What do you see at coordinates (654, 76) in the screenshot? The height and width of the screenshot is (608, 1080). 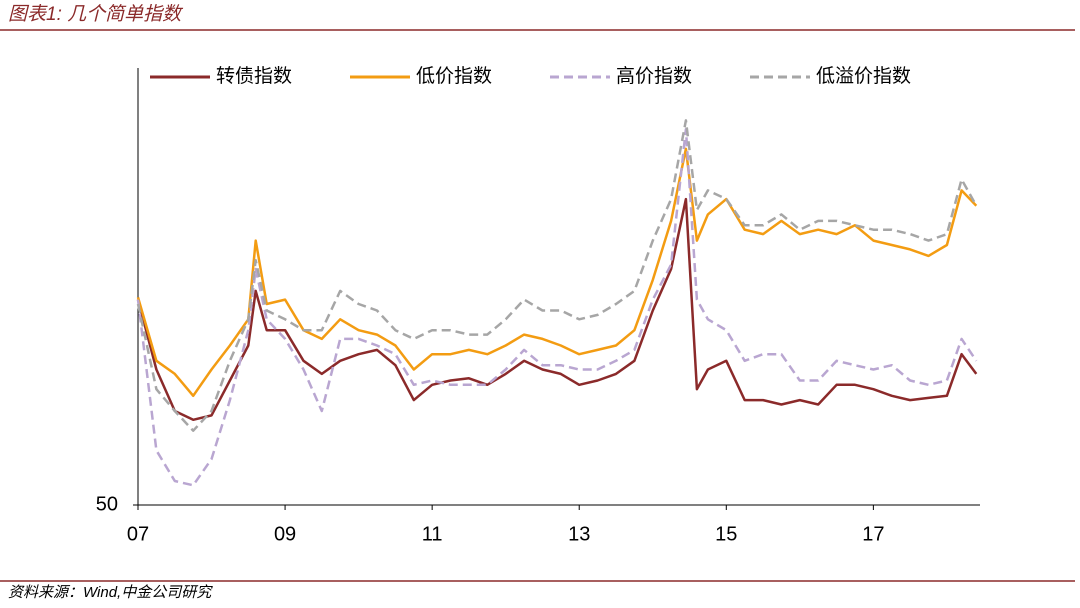 I see `legend-label: 高价指数` at bounding box center [654, 76].